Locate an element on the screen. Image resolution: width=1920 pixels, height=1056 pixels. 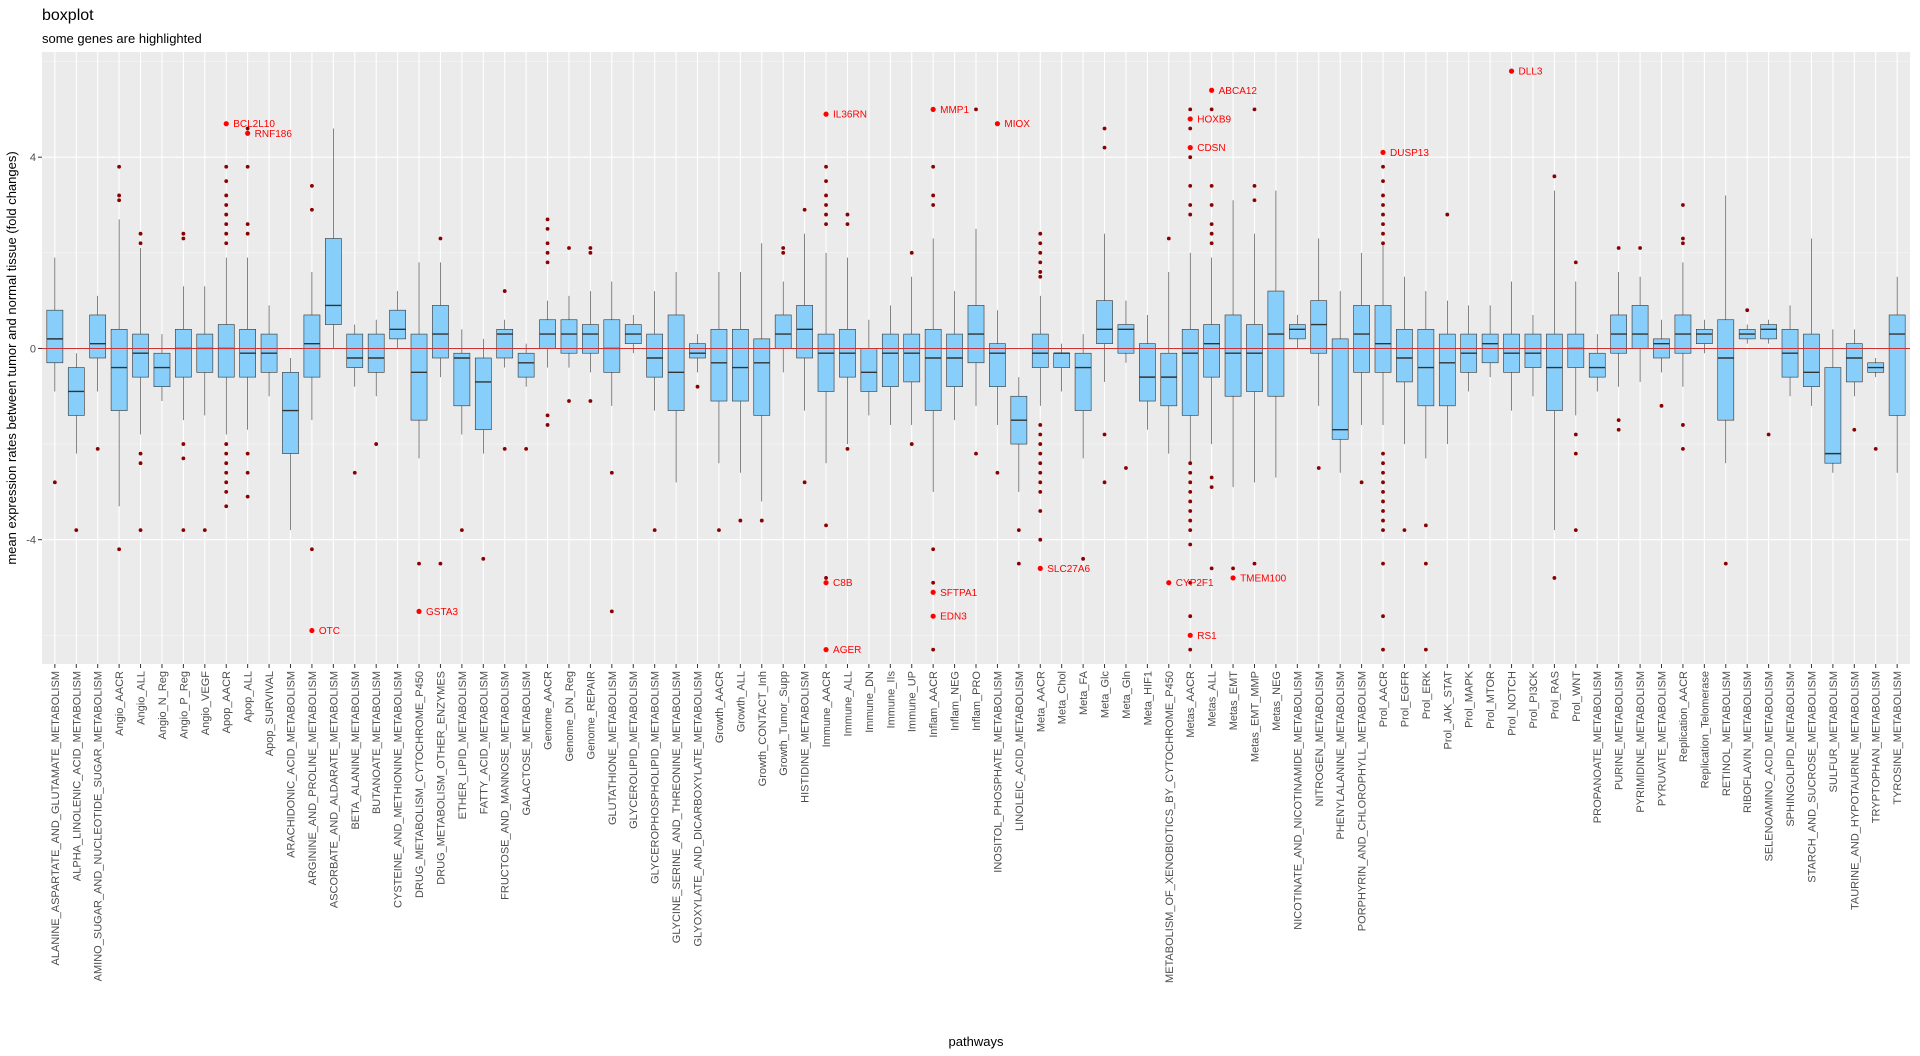
box-Inflam_NEG is located at coordinates (954, 356).